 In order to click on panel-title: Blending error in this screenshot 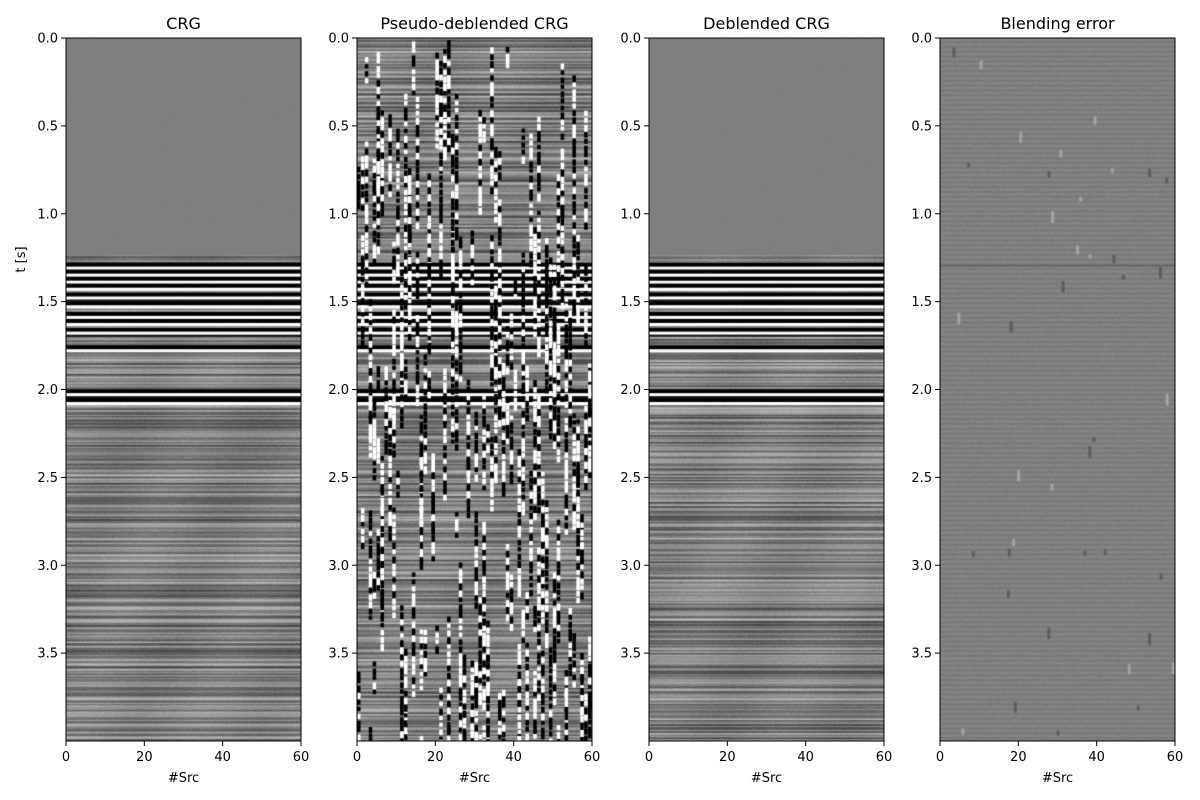, I will do `click(1057, 23)`.